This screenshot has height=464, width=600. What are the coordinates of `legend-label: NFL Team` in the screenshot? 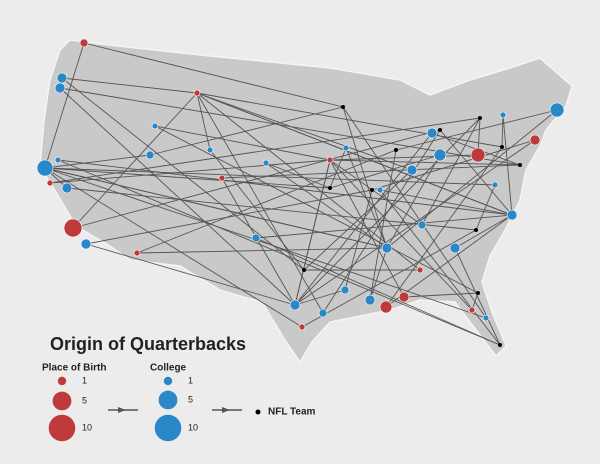 It's located at (292, 412).